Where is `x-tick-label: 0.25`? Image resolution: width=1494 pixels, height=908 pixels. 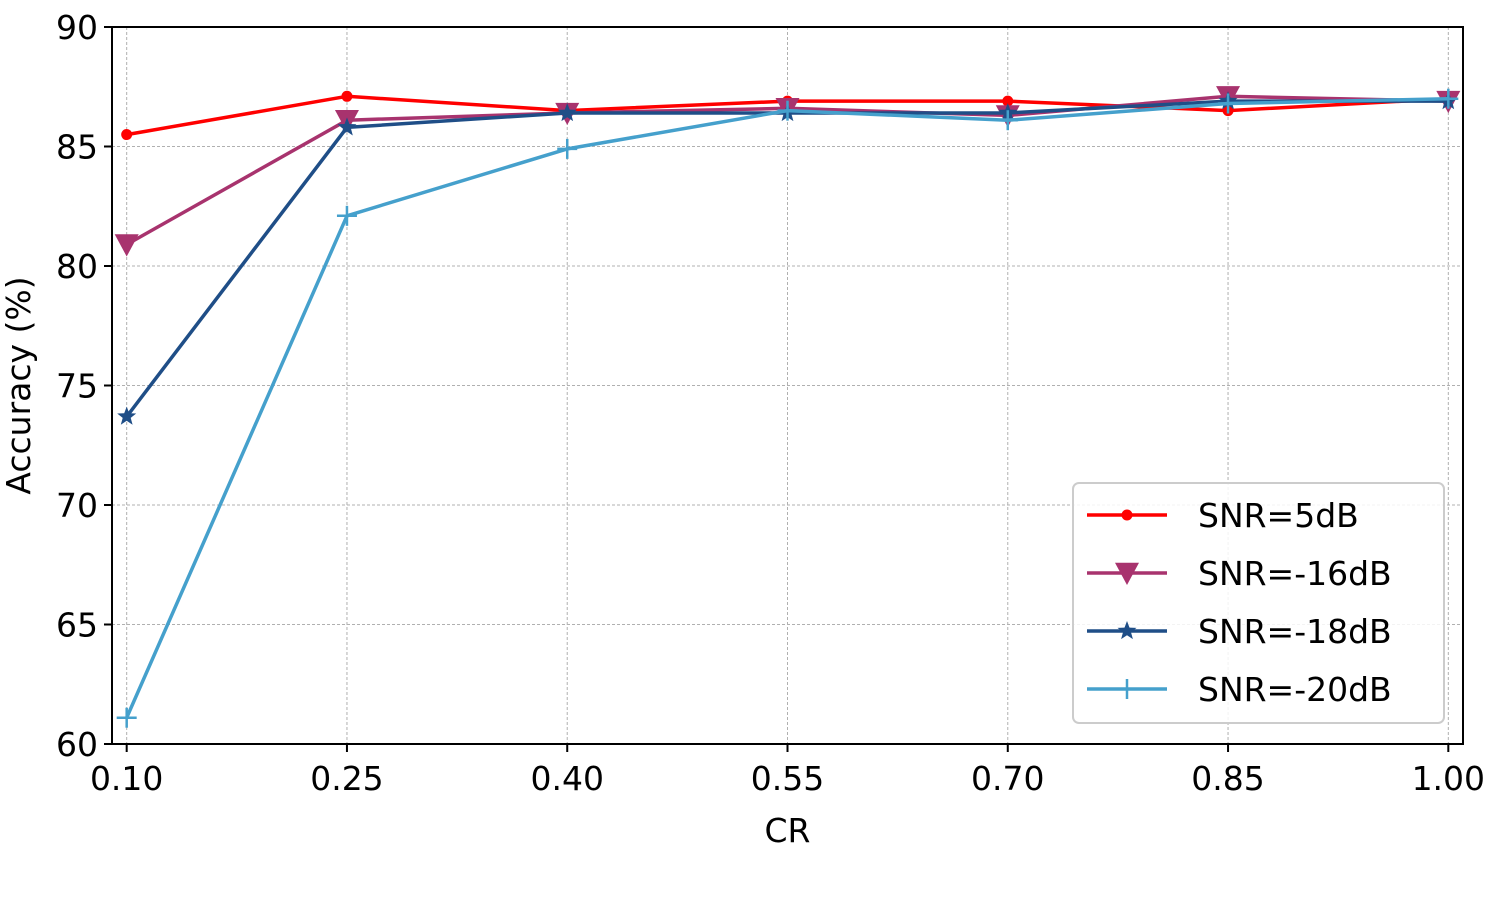
x-tick-label: 0.25 is located at coordinates (346, 778).